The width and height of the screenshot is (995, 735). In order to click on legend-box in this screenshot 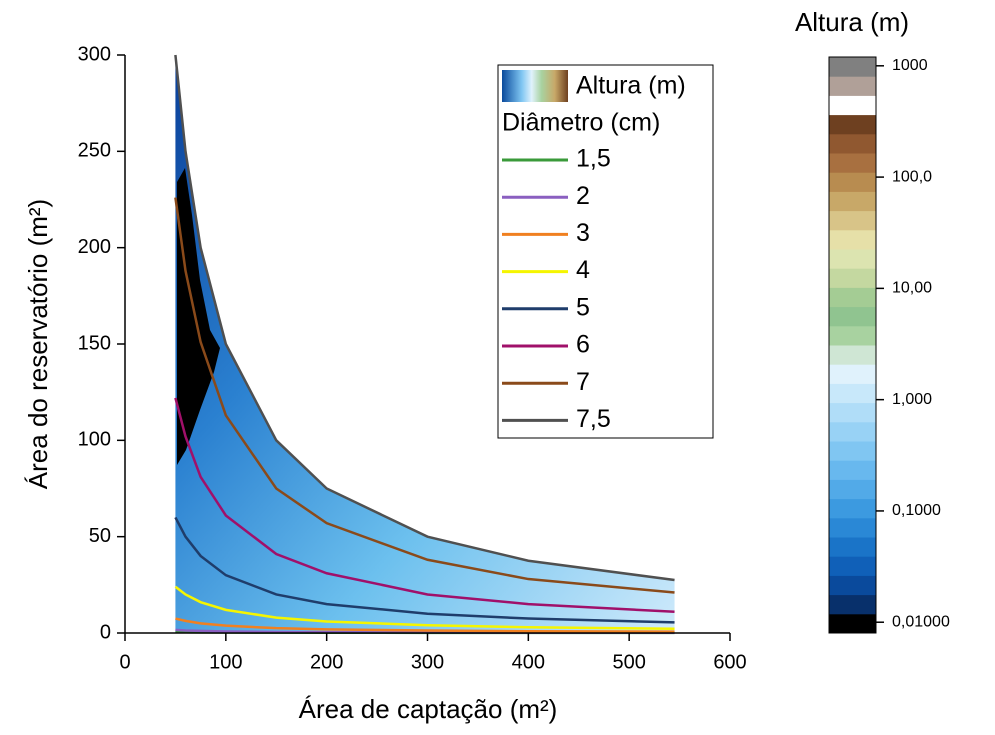, I will do `click(605, 251)`.